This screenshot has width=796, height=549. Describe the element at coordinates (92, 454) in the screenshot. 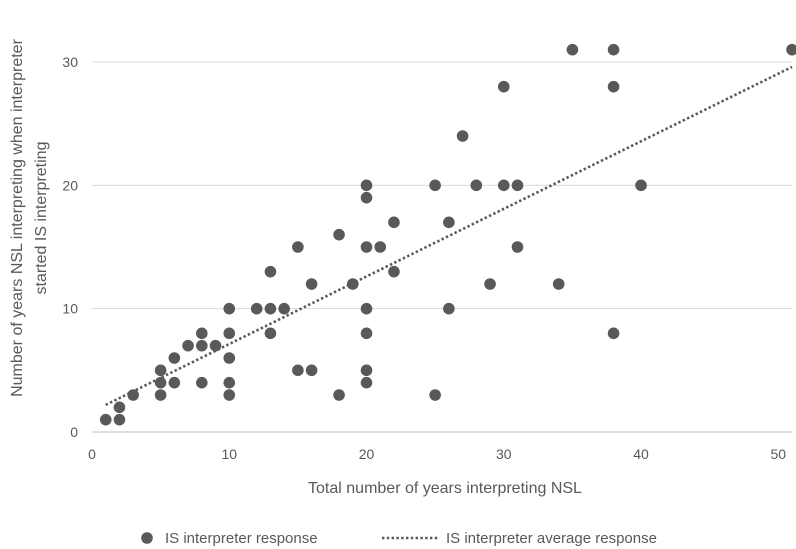

I see `x-tick-label: 0` at that location.